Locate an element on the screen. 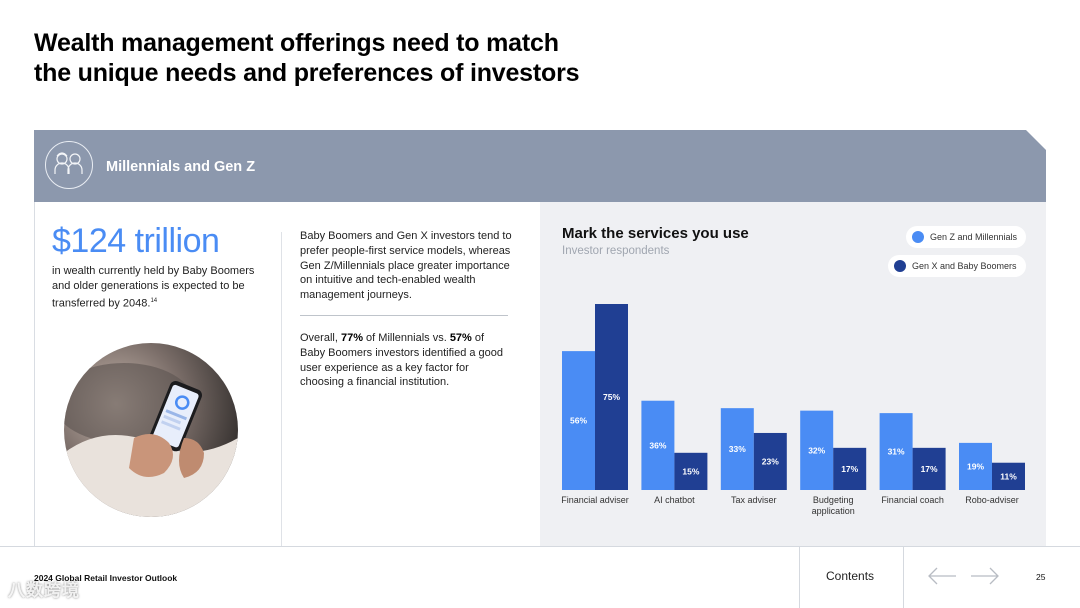 Image resolution: width=1080 pixels, height=608 pixels. category-label: AI chatbot is located at coordinates (674, 500).